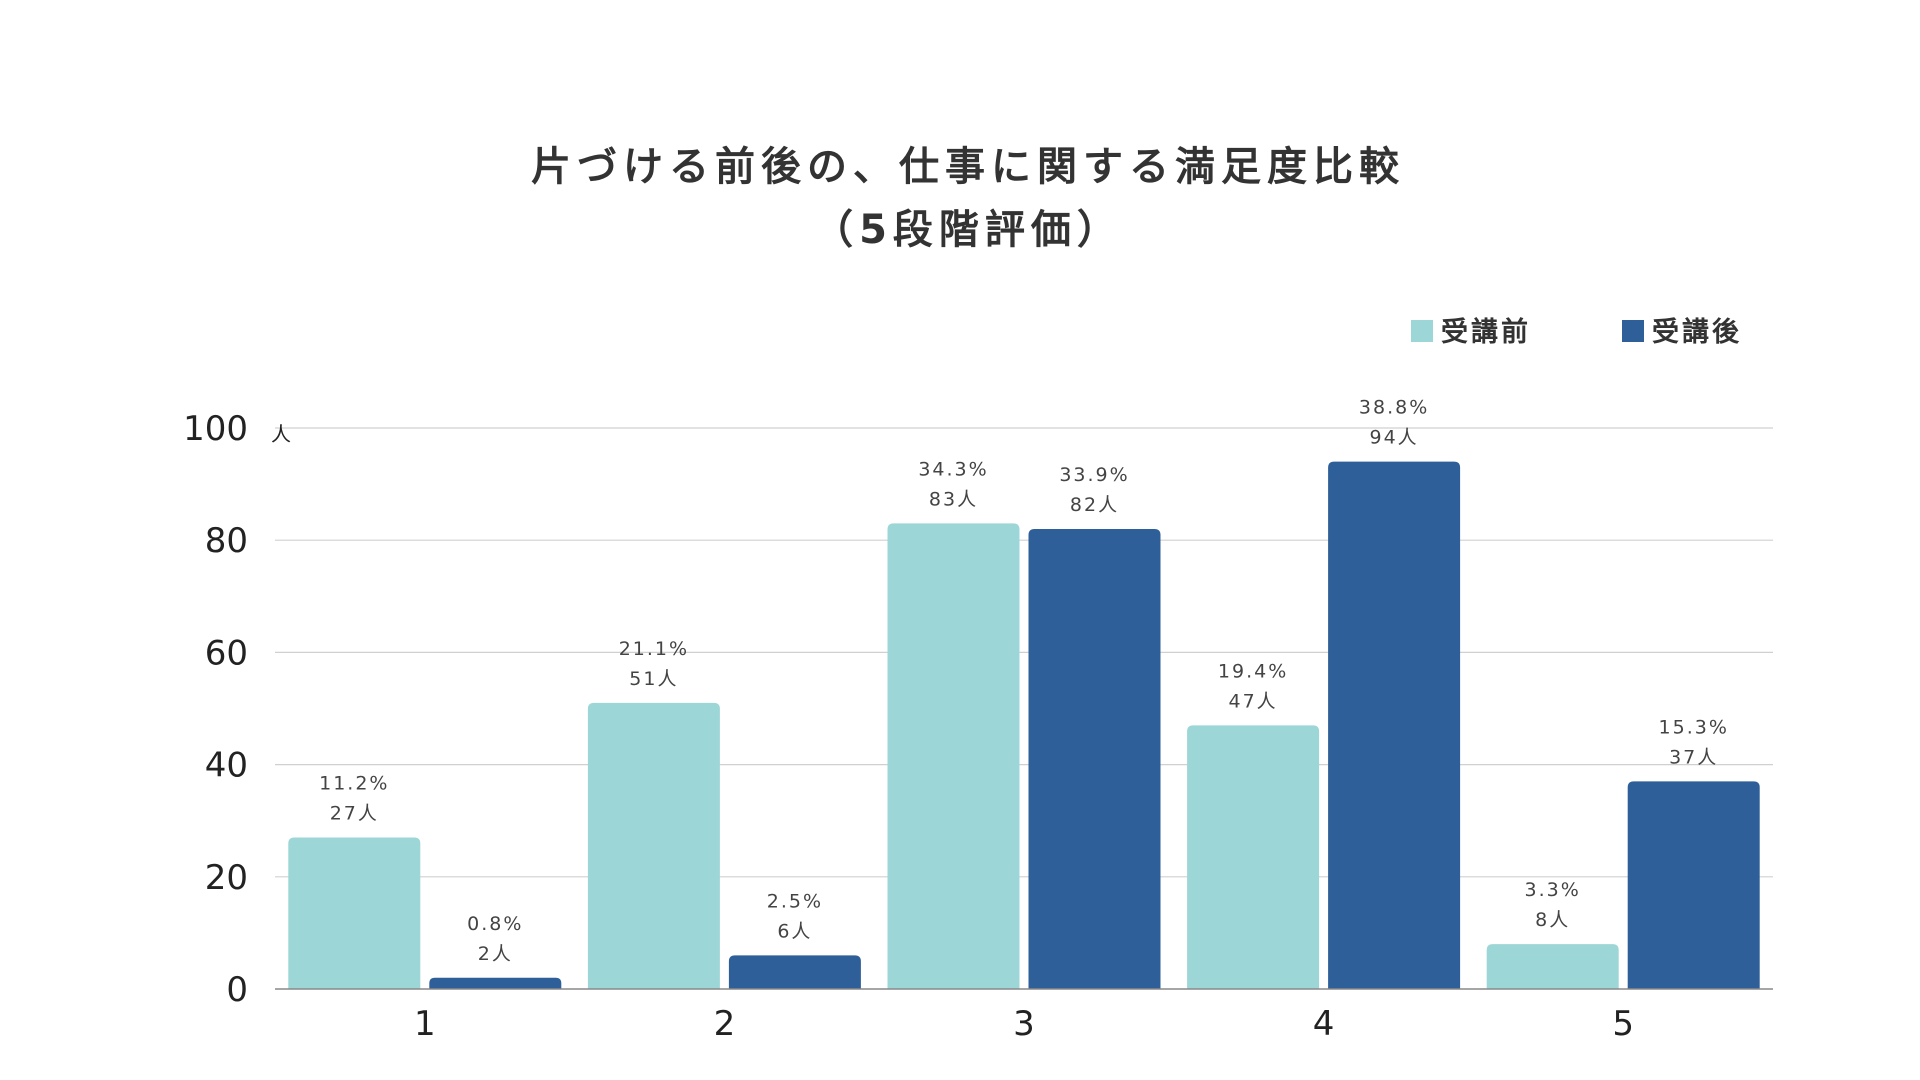  Describe the element at coordinates (1576, 332) in the screenshot. I see `legend: 受講前 受講後` at that location.